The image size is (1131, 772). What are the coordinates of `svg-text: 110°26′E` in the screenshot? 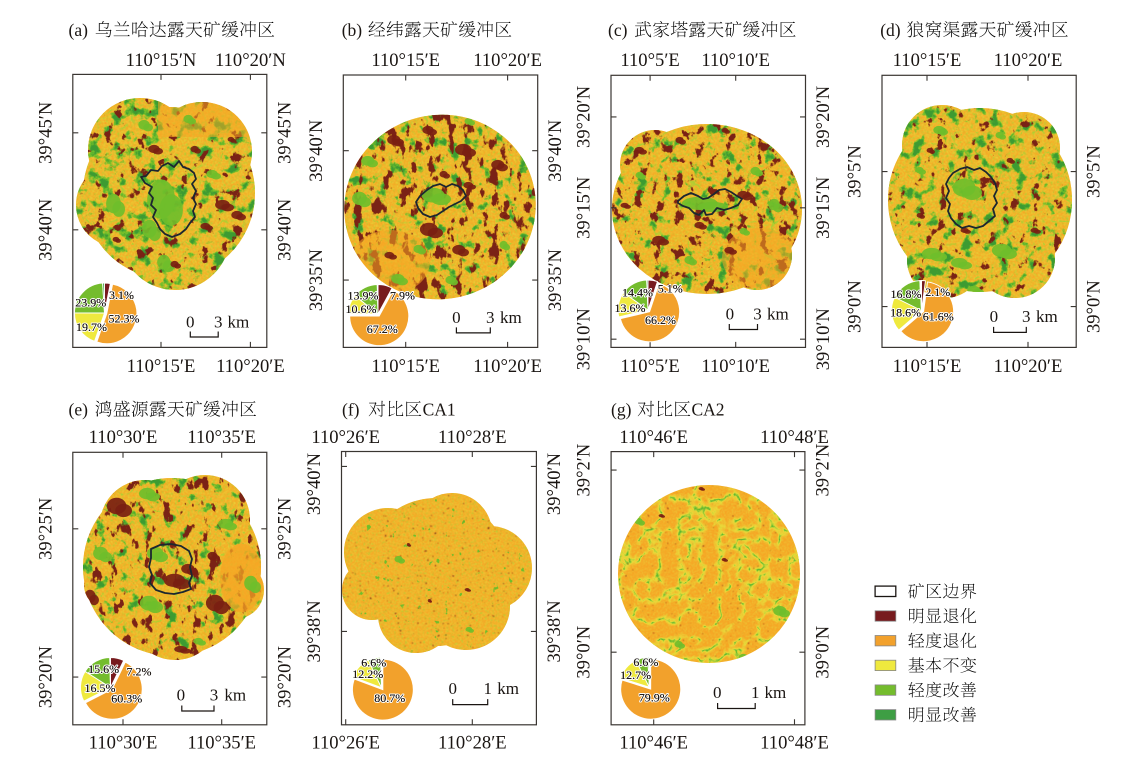 It's located at (345, 437).